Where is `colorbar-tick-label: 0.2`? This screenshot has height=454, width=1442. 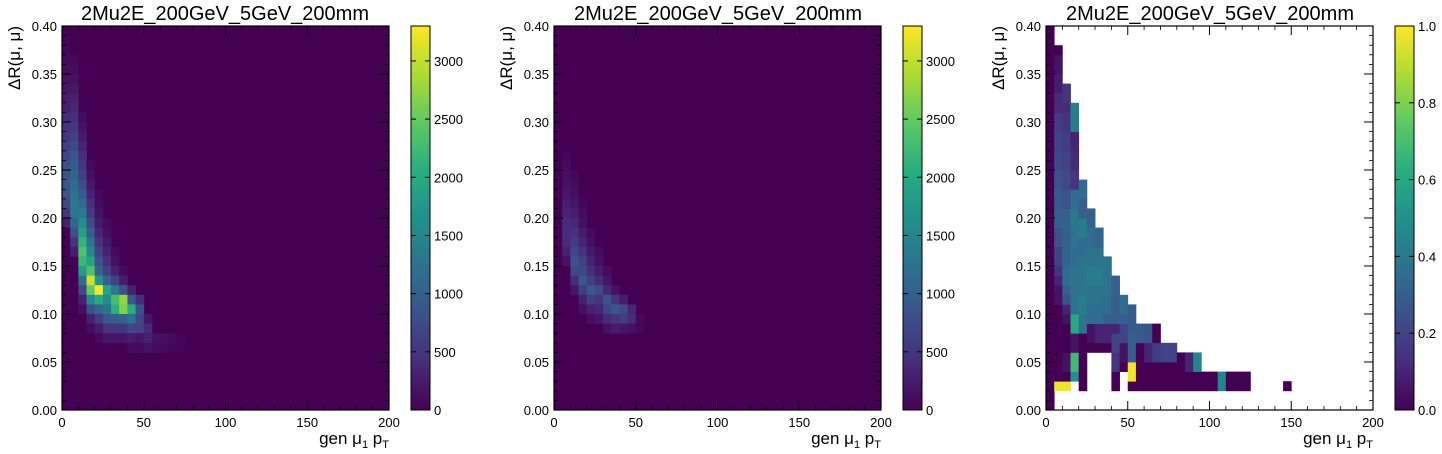
colorbar-tick-label: 0.2 is located at coordinates (1427, 333).